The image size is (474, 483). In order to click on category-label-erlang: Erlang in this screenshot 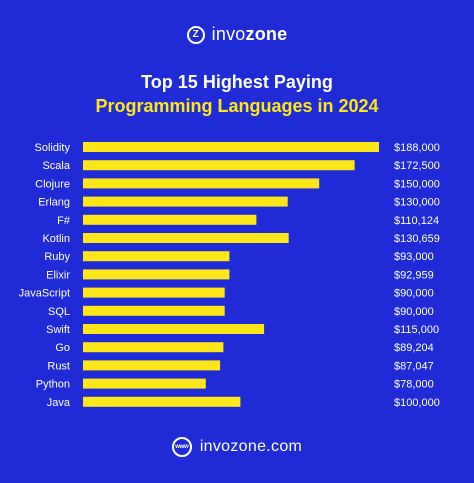, I will do `click(54, 203)`.